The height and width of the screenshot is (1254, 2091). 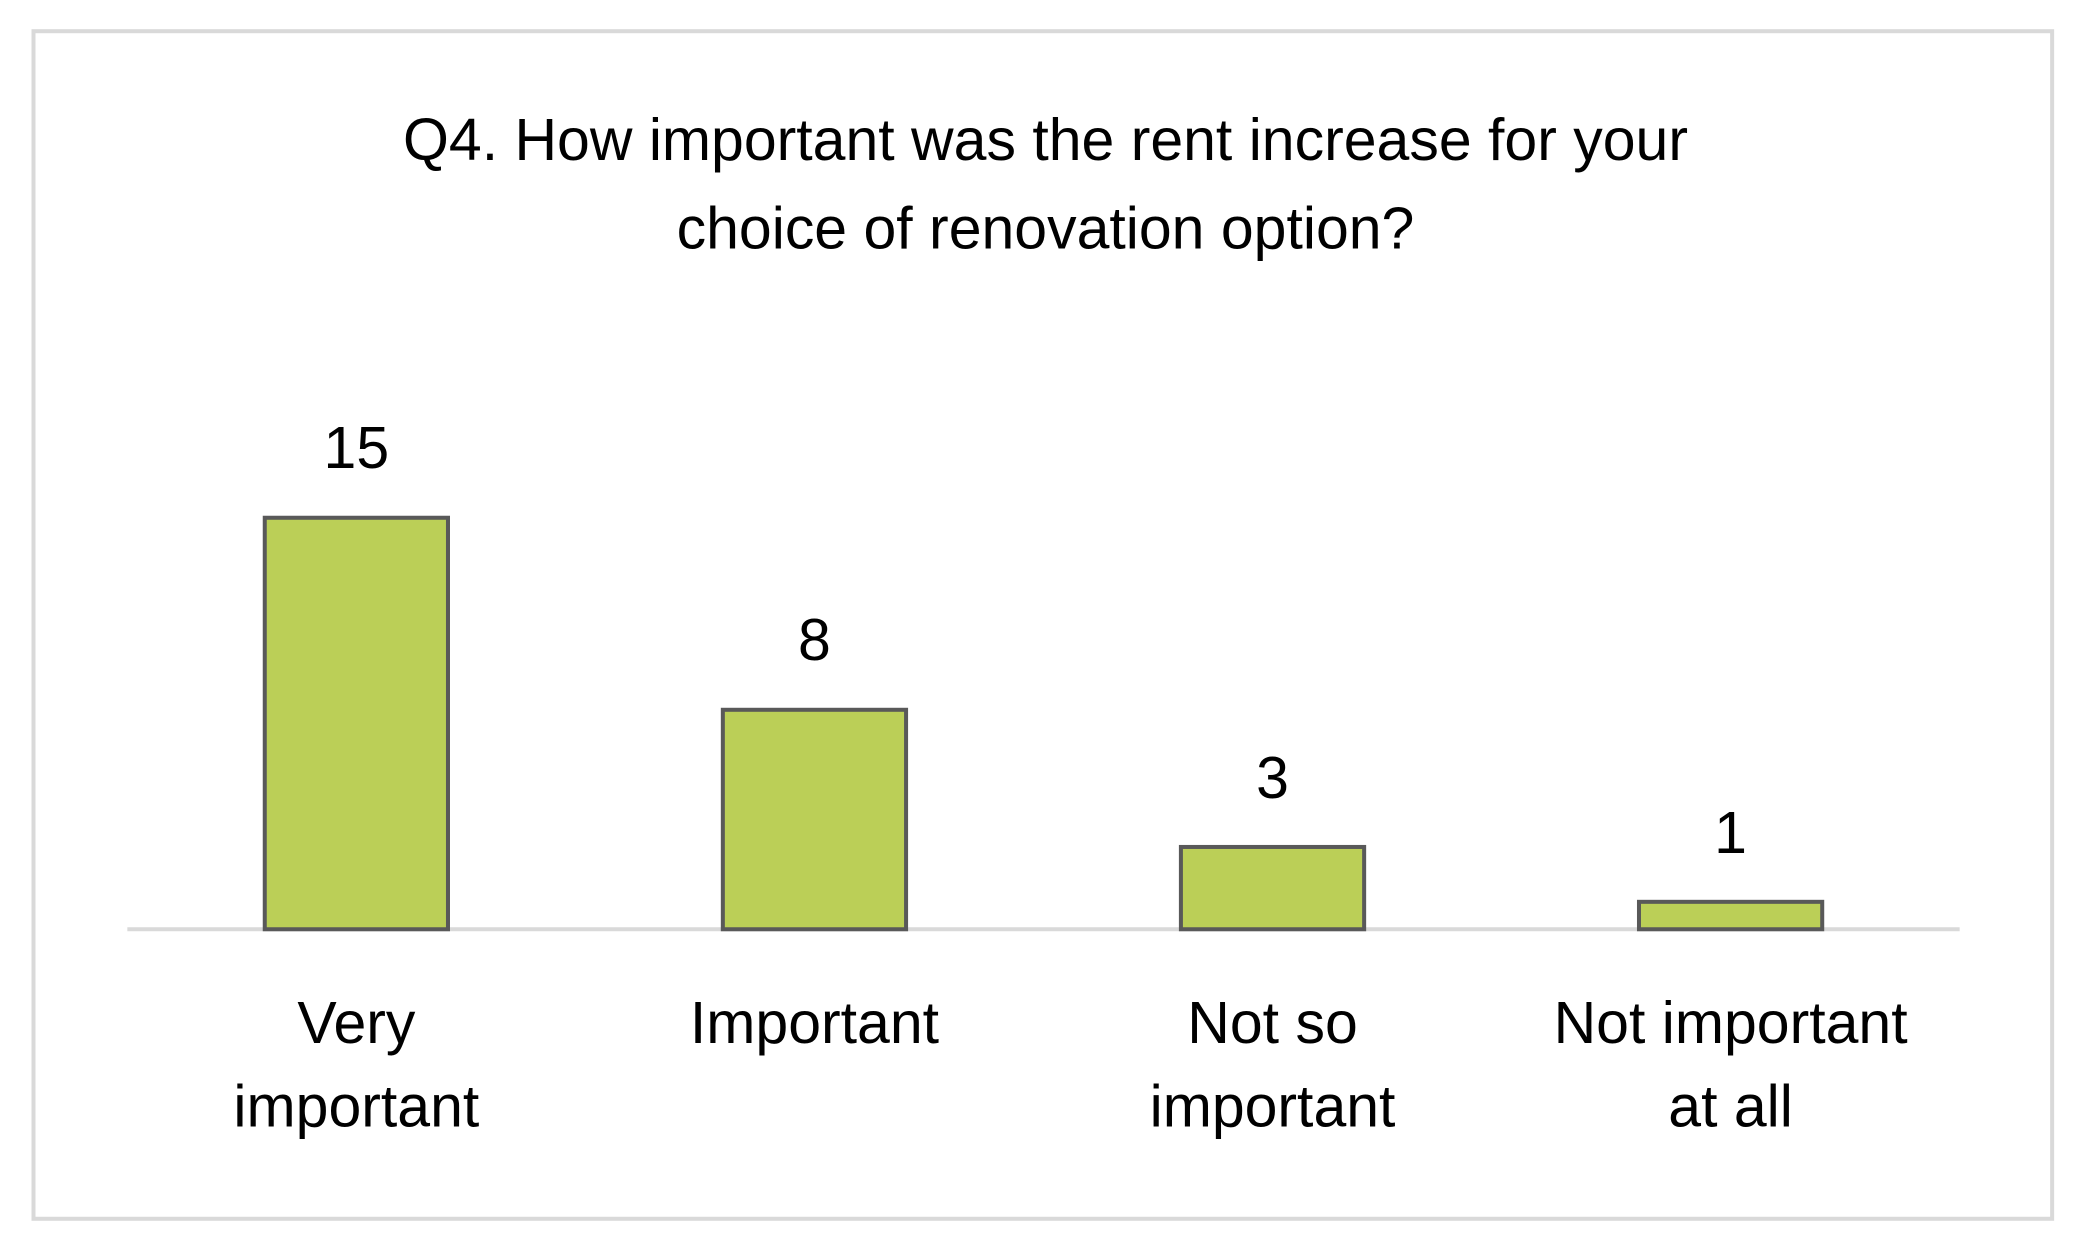 I want to click on x-tick-label-box: Very important, so click(x=356, y=1065).